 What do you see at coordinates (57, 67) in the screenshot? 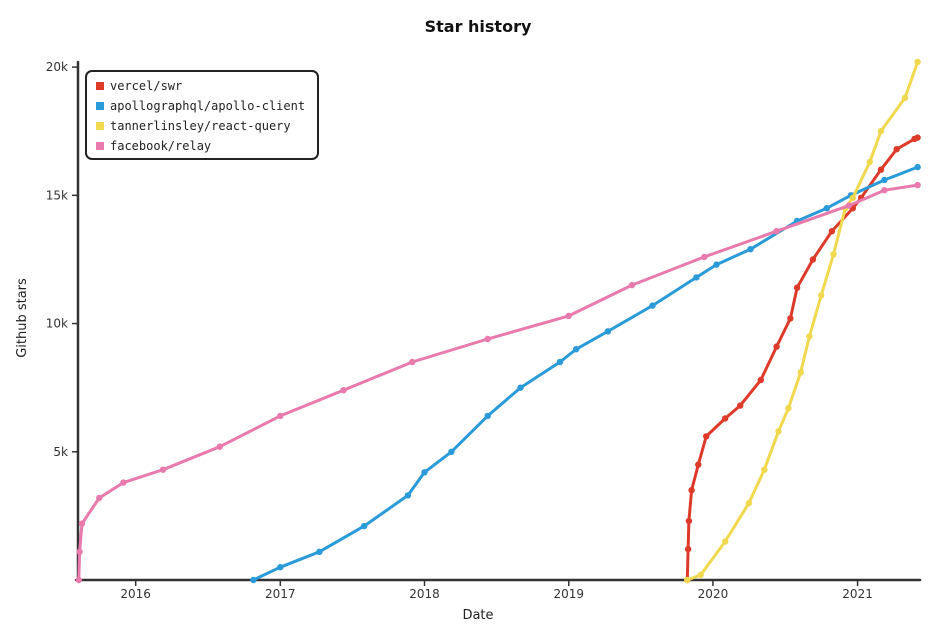
I see `y-tick-label: 20k` at bounding box center [57, 67].